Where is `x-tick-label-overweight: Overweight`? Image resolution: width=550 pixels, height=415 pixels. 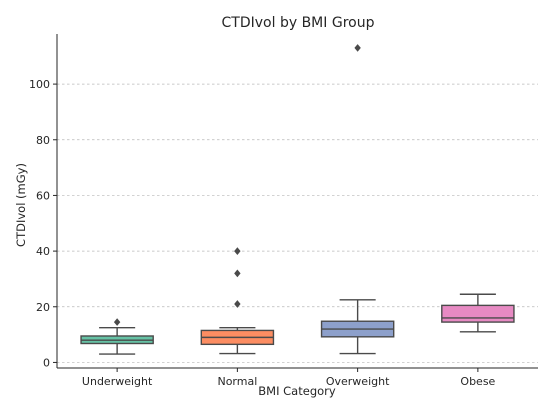 x-tick-label-overweight: Overweight is located at coordinates (358, 381).